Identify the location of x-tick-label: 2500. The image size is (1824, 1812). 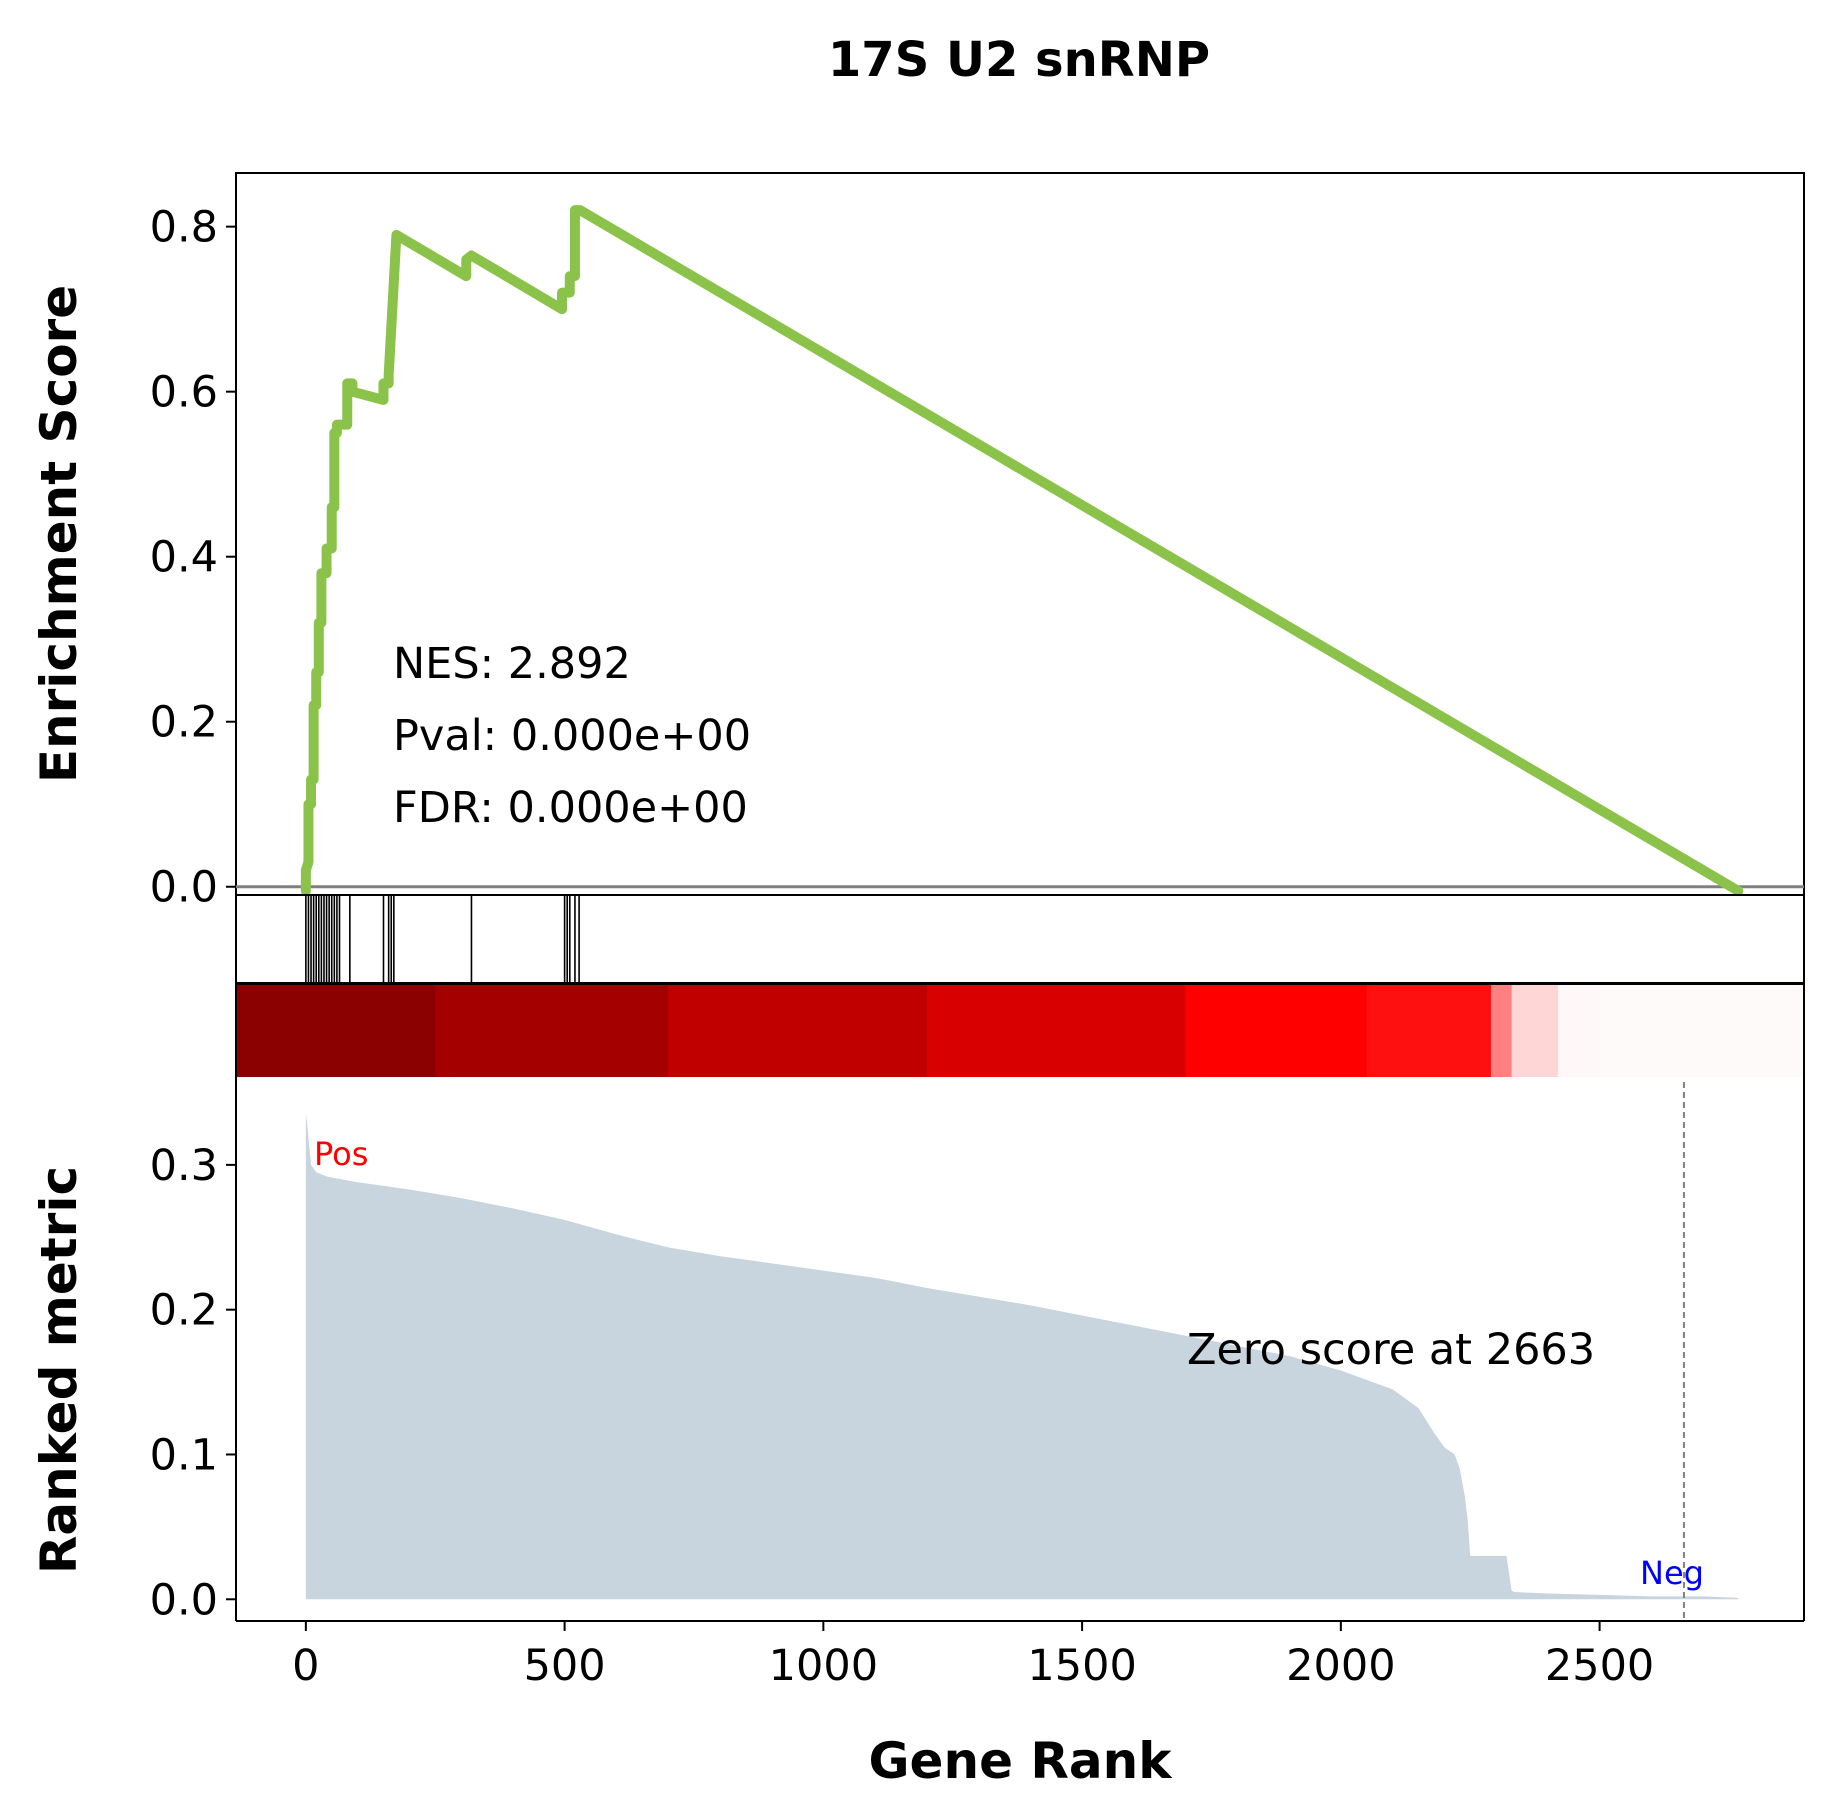
(1599, 1666).